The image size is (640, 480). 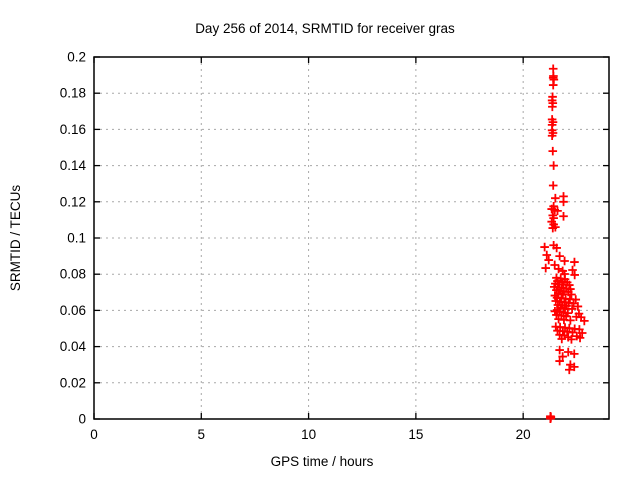 I want to click on y-axis-label: SRMTID / TECUs, so click(x=15, y=238).